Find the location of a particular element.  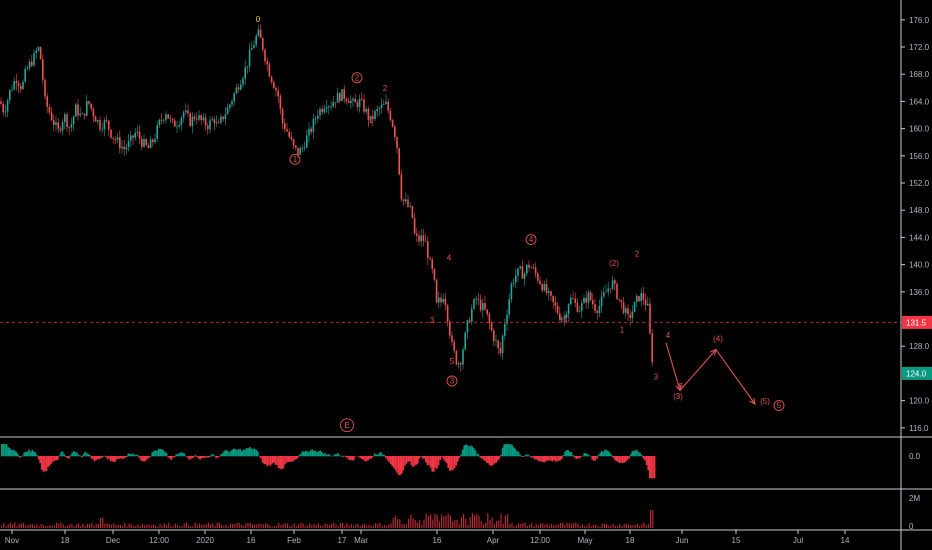

wave-label: 3 is located at coordinates (656, 377).